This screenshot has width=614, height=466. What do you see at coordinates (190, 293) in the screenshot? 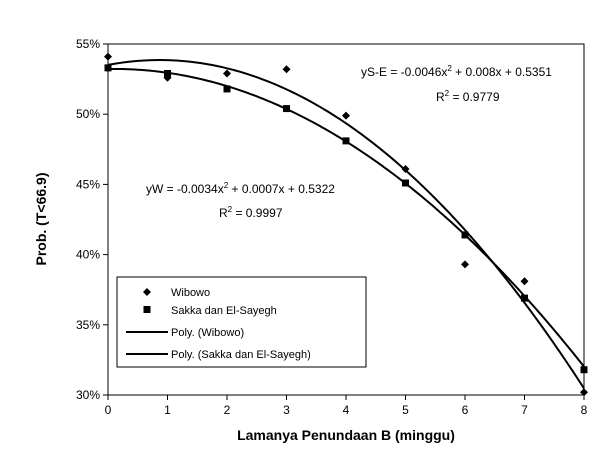
I see `legend-label-wibowo: Wibowo` at bounding box center [190, 293].